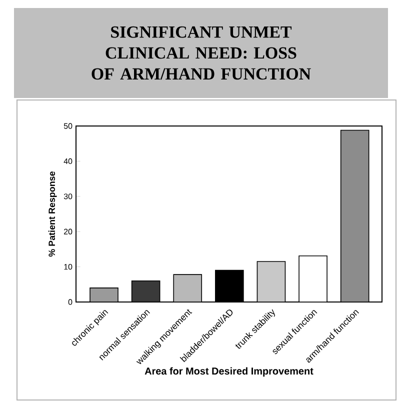  I want to click on x-axis-title: Area for Most Desired Improvement, so click(229, 372).